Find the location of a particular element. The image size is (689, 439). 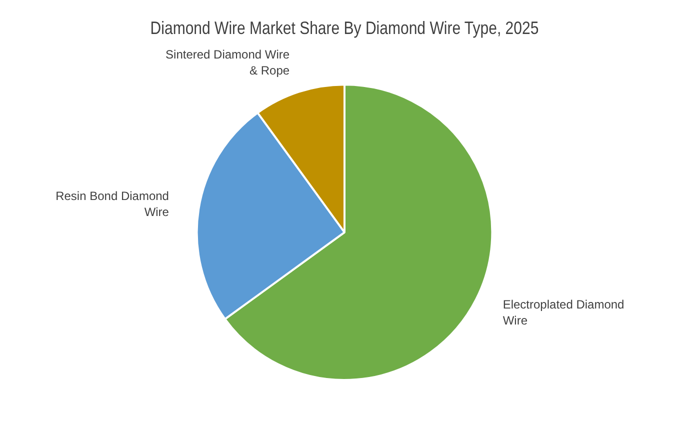

slice-label: Resin Bond Diamond Wire is located at coordinates (113, 203).